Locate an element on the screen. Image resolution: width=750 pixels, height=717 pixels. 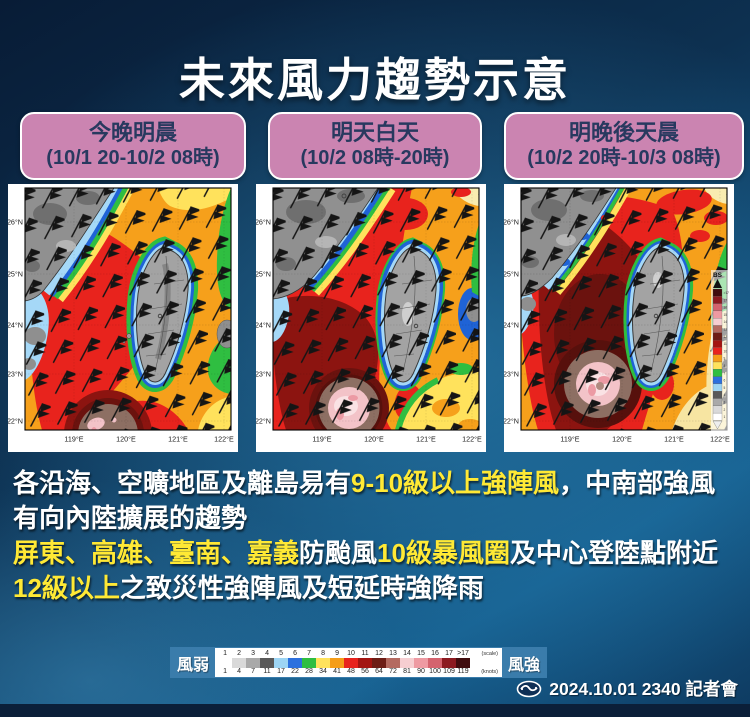
legend-knots-value: 22 is located at coordinates (295, 671).